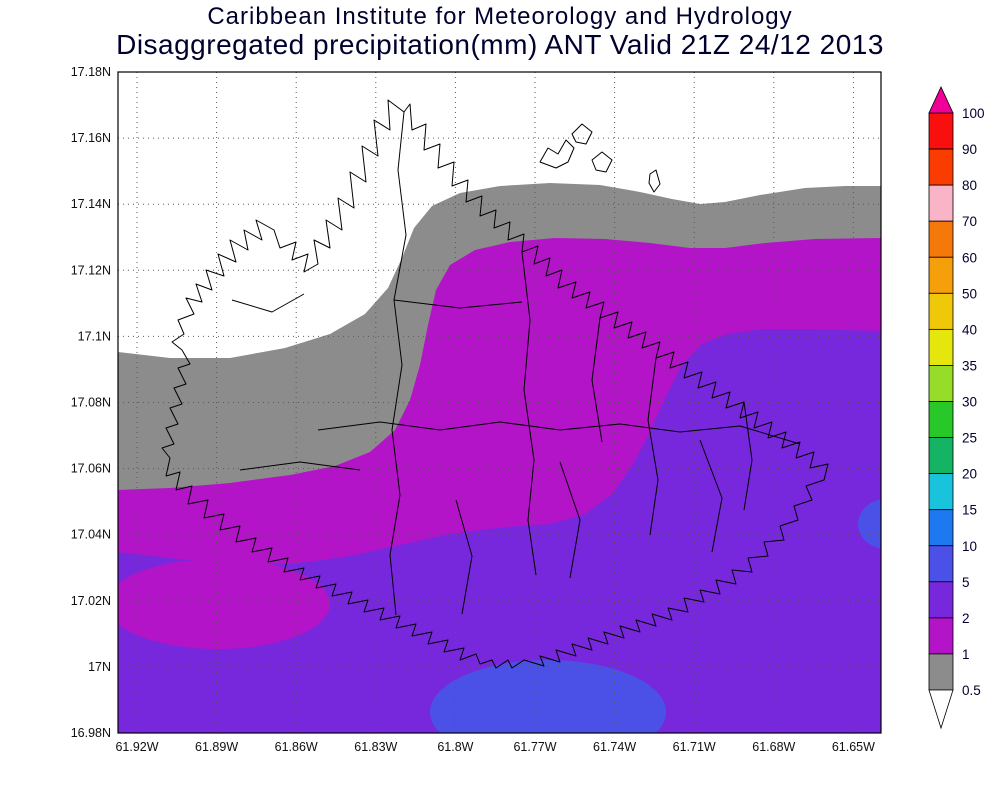  Describe the element at coordinates (969, 185) in the screenshot. I see `legend-value-label: 80` at that location.